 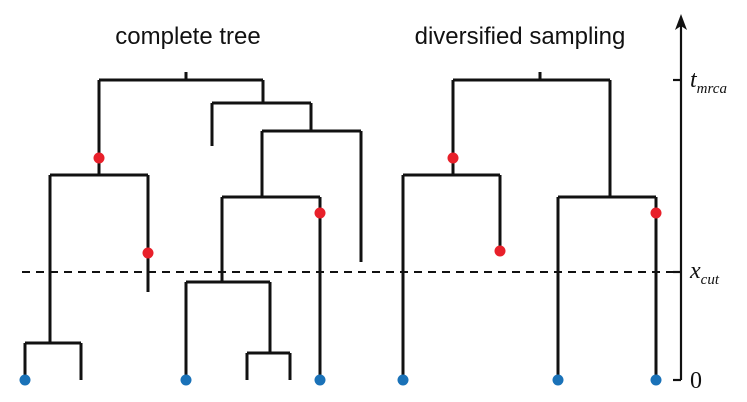 What do you see at coordinates (696, 381) in the screenshot?
I see `label-zero: 0` at bounding box center [696, 381].